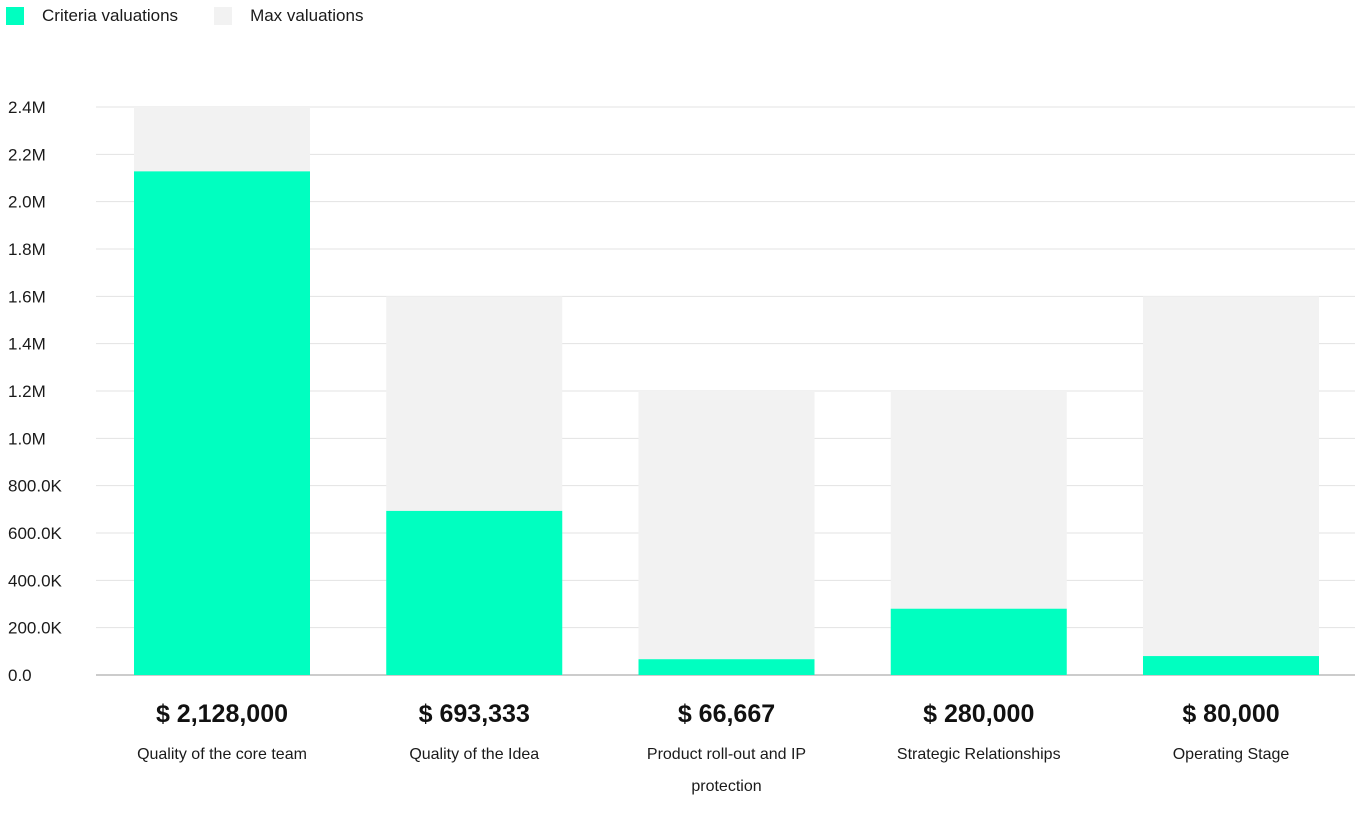 This screenshot has height=819, width=1363. Describe the element at coordinates (979, 754) in the screenshot. I see `category-label: Strategic Relationships` at that location.